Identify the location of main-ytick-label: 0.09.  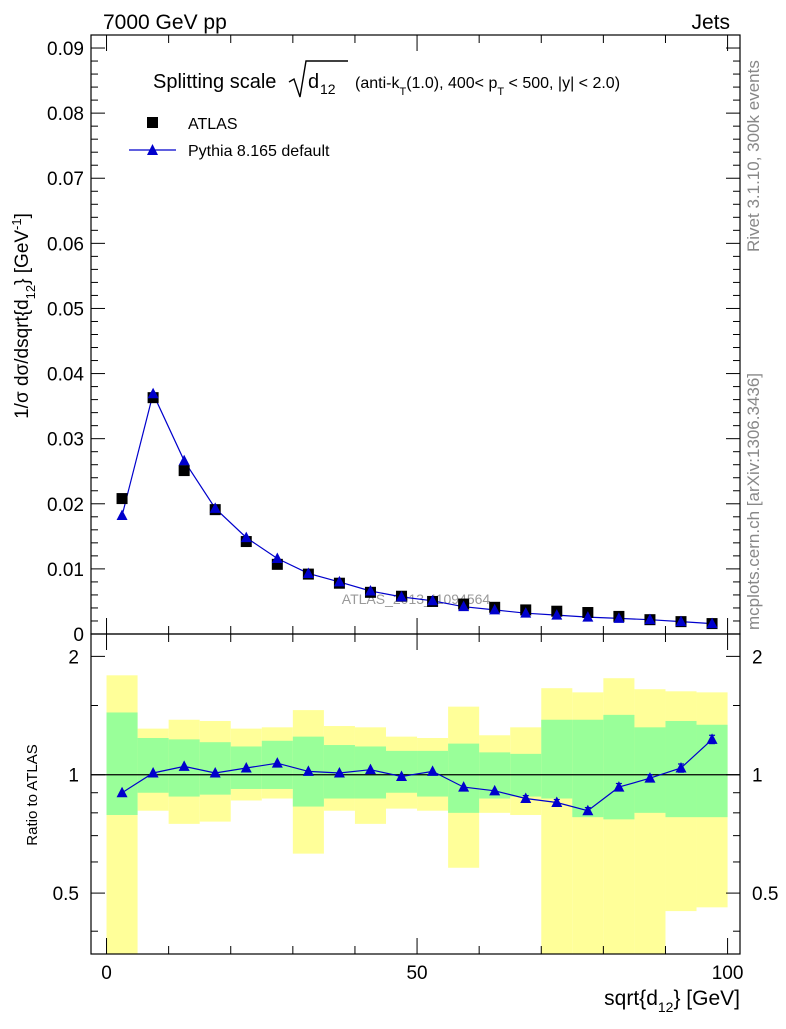
(65, 49).